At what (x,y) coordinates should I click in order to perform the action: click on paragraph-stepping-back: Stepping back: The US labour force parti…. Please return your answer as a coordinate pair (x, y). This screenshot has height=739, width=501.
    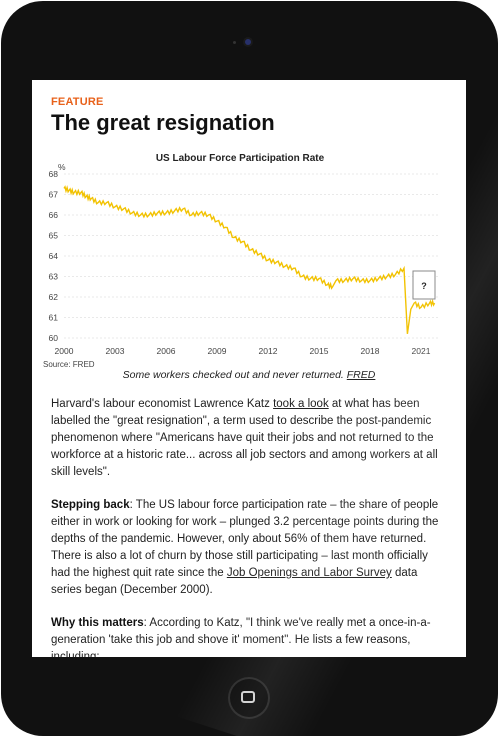
    Looking at the image, I should click on (245, 547).